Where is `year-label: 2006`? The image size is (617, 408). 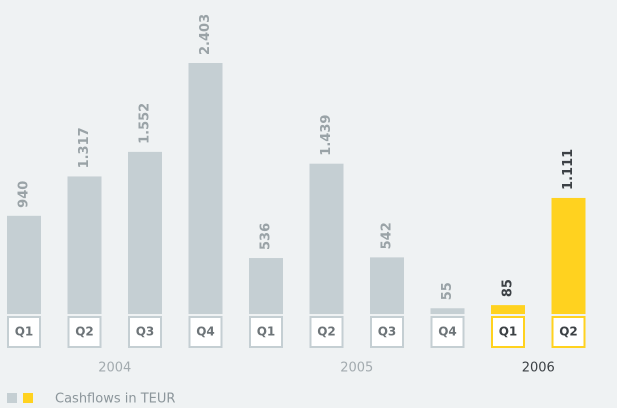
year-label: 2006 is located at coordinates (538, 368).